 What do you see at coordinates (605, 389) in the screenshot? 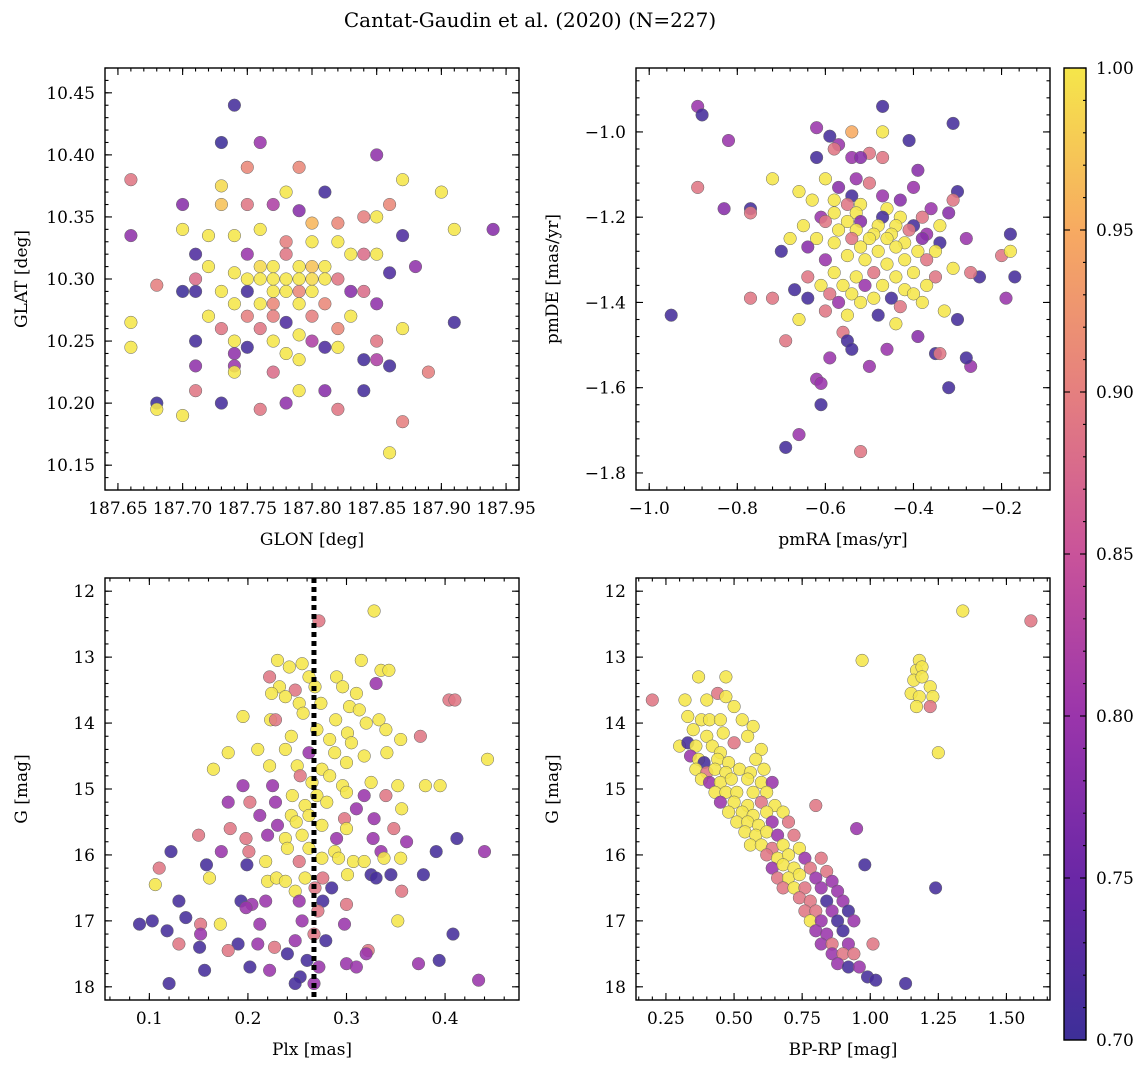
I see `y-tick-label: −1.6` at bounding box center [605, 389].